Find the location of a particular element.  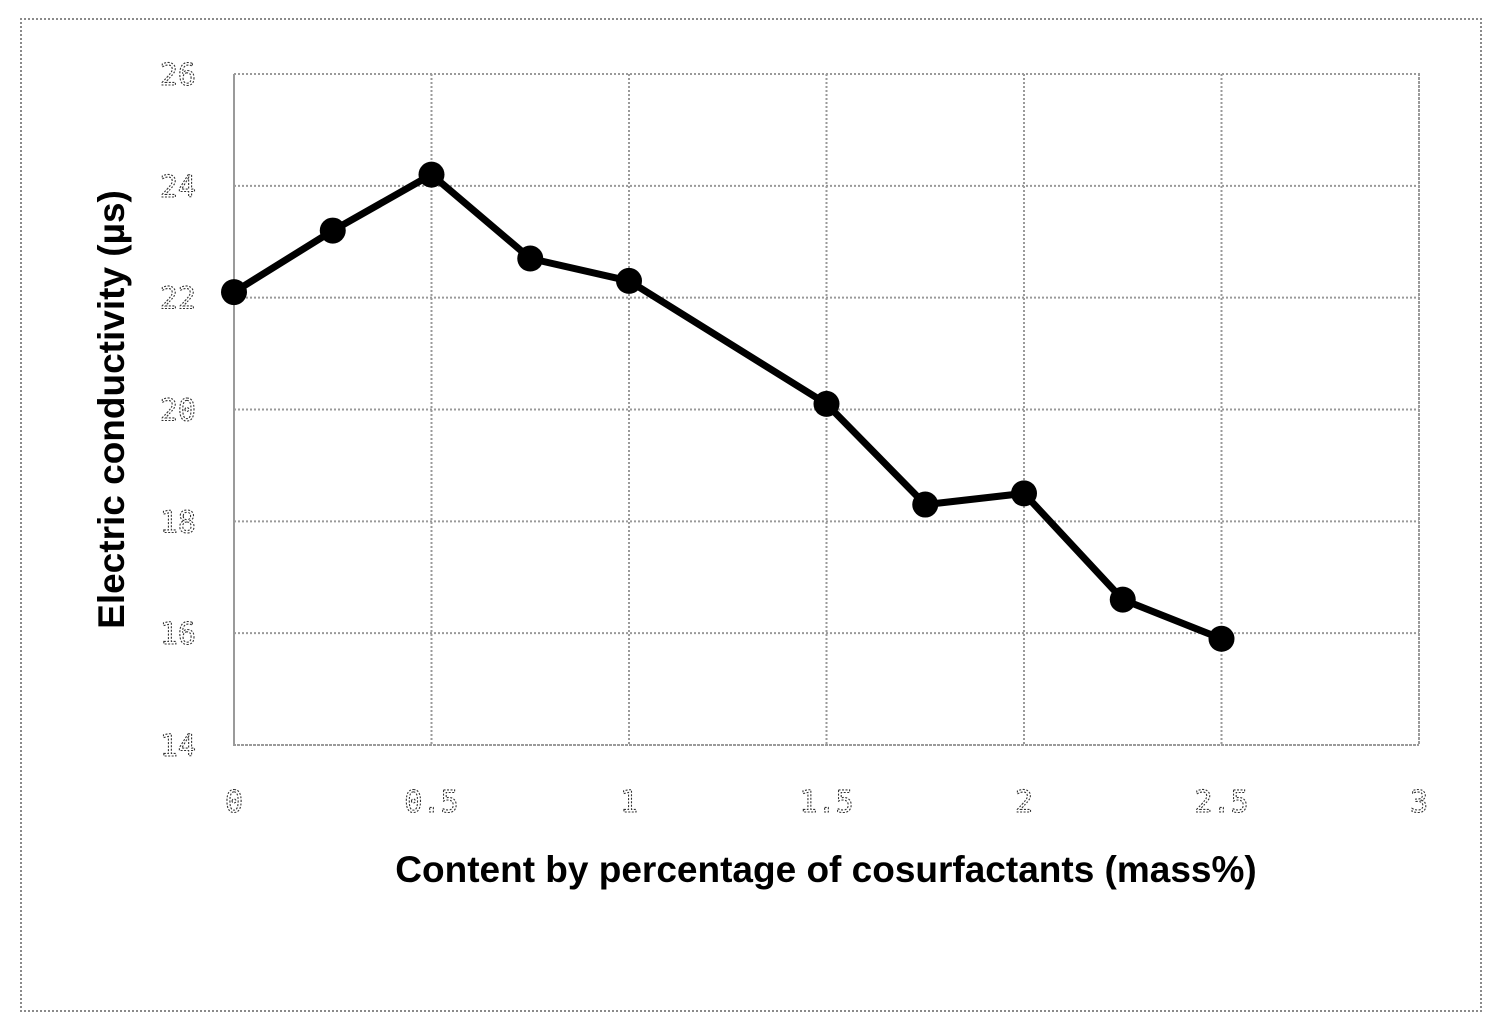

y-tick-label: 18 is located at coordinates (178, 522).